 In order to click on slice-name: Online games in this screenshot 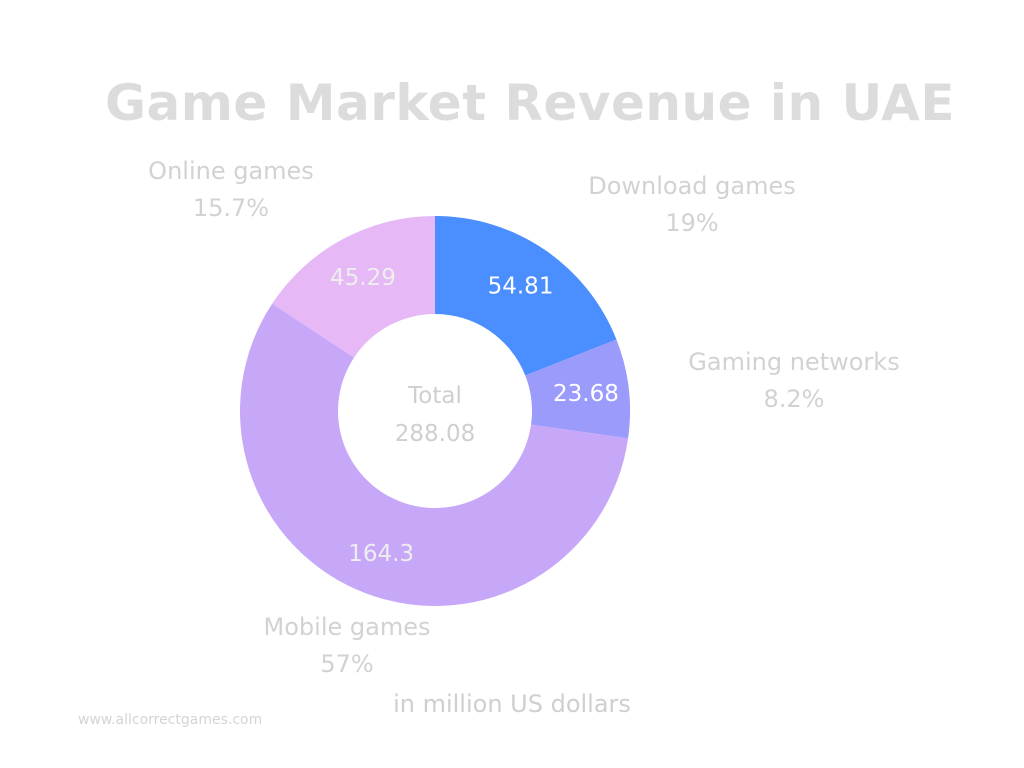, I will do `click(231, 171)`.